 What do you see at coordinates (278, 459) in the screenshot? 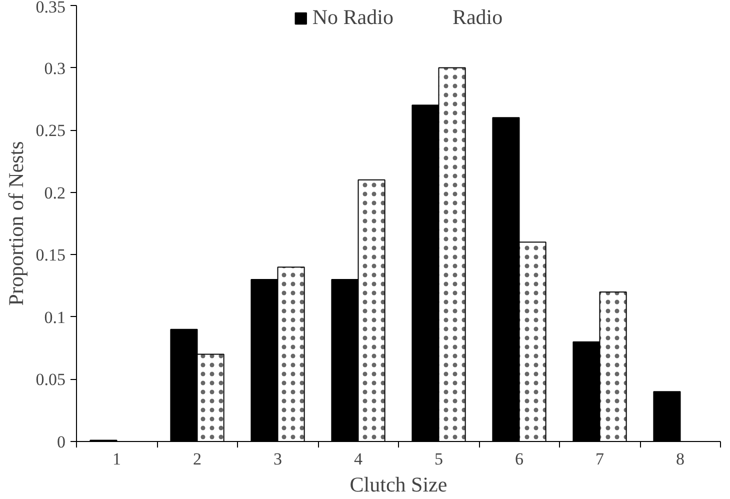
I see `x-tick-label: 3` at bounding box center [278, 459].